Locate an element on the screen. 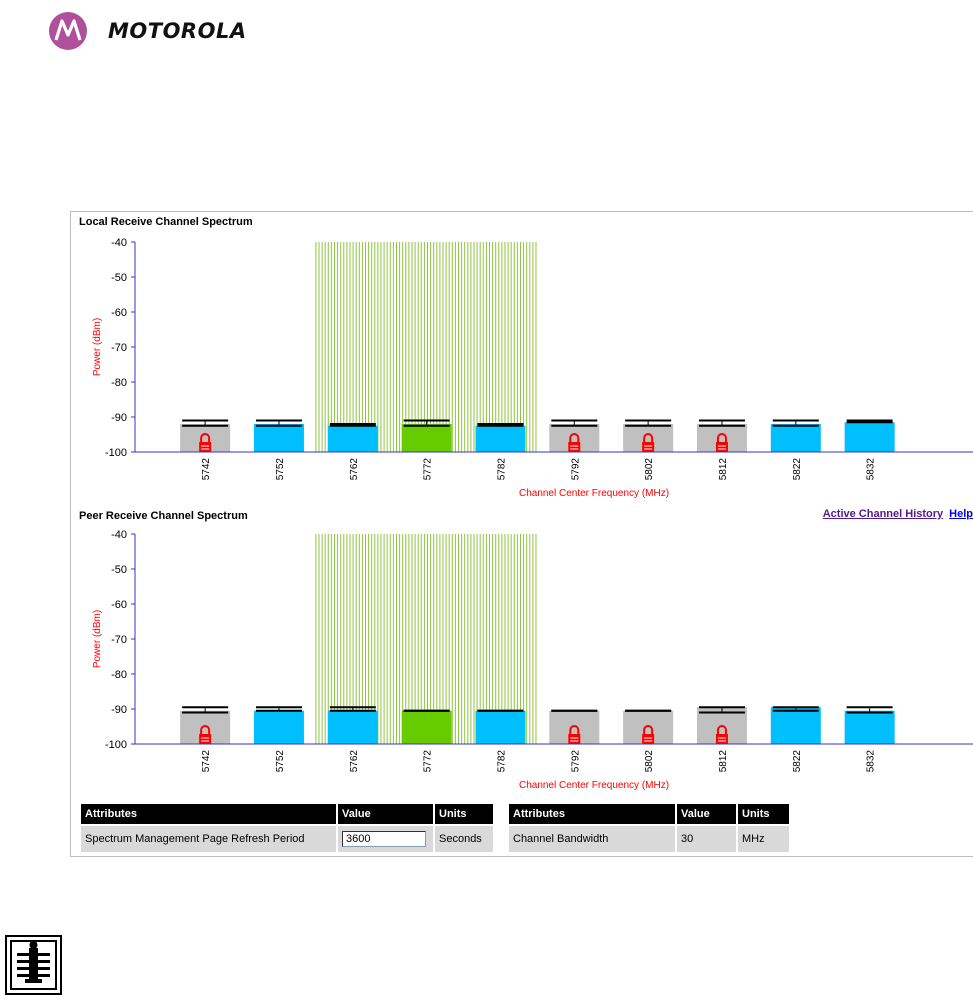 This screenshot has height=996, width=973. help-link: Help is located at coordinates (961, 514).